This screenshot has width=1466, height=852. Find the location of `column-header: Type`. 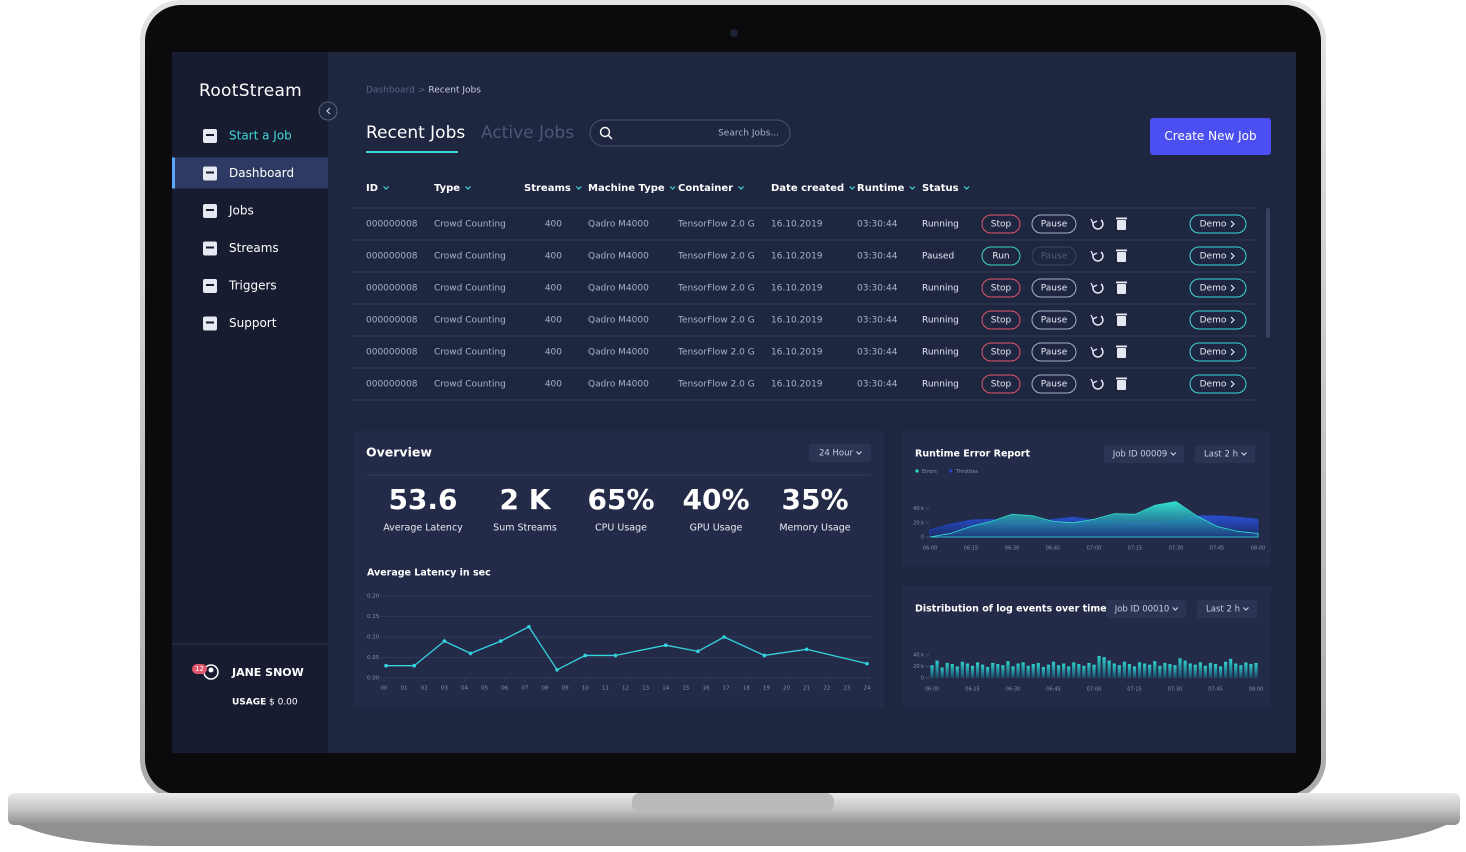

column-header: Type is located at coordinates (447, 188).